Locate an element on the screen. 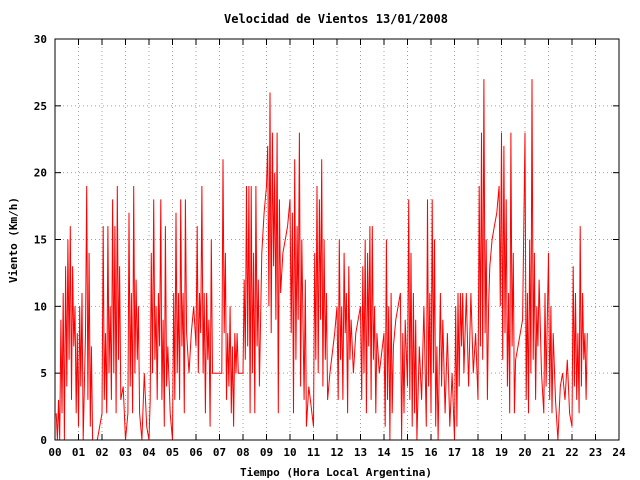  x-tick-label: 19 is located at coordinates (501, 452).